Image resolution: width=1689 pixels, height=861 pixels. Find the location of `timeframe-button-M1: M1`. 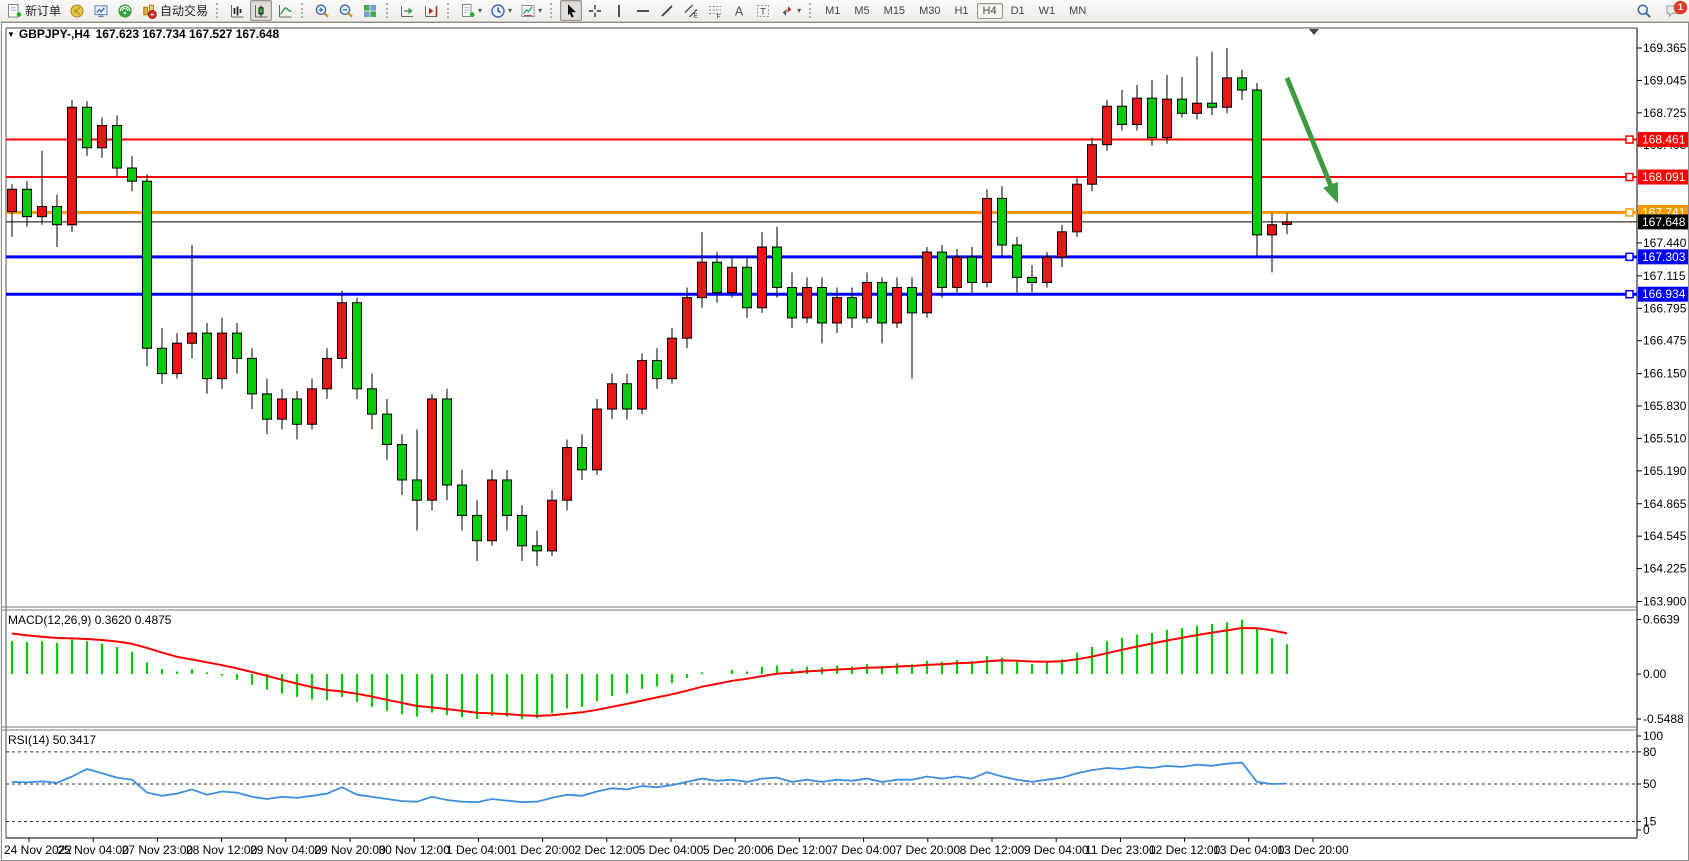

timeframe-button-M1: M1 is located at coordinates (833, 10).